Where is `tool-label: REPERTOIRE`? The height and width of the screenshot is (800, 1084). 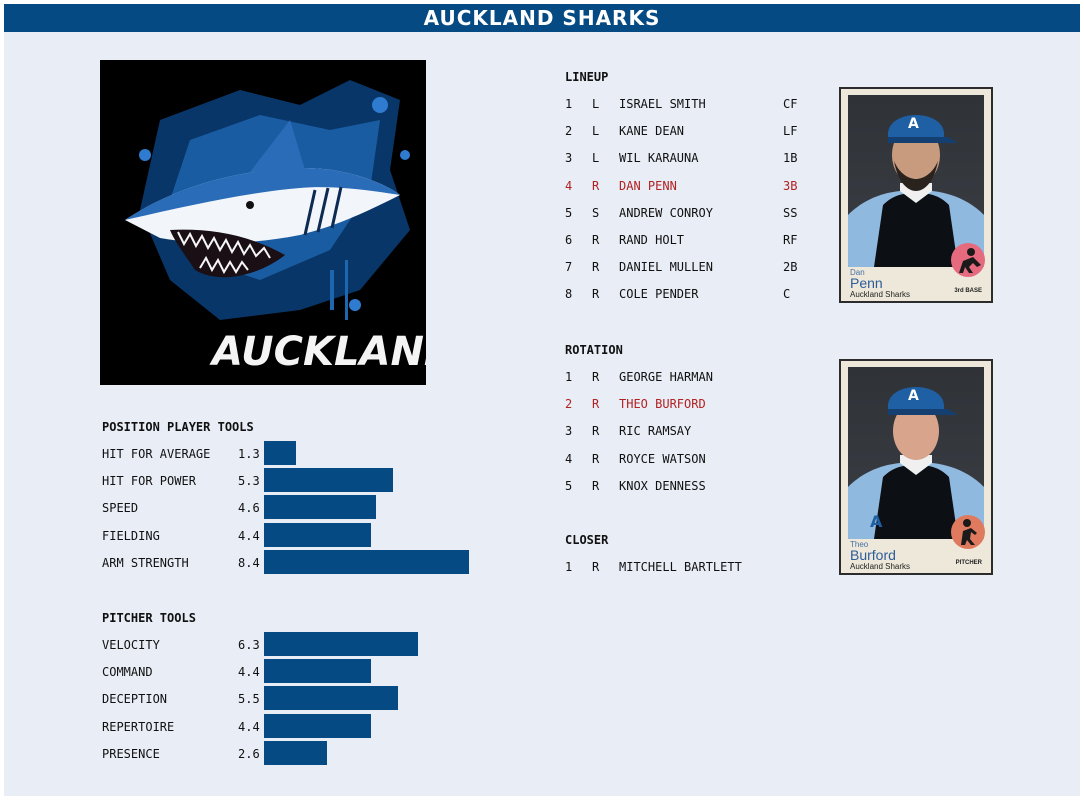
tool-label: REPERTOIRE is located at coordinates (138, 726).